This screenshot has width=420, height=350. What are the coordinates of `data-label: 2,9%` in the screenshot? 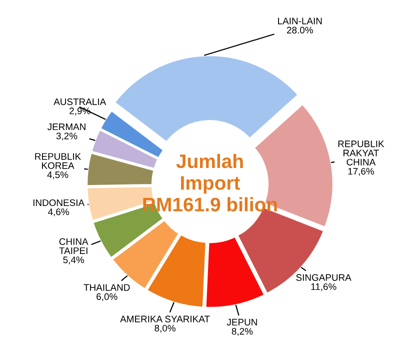 It's located at (80, 112).